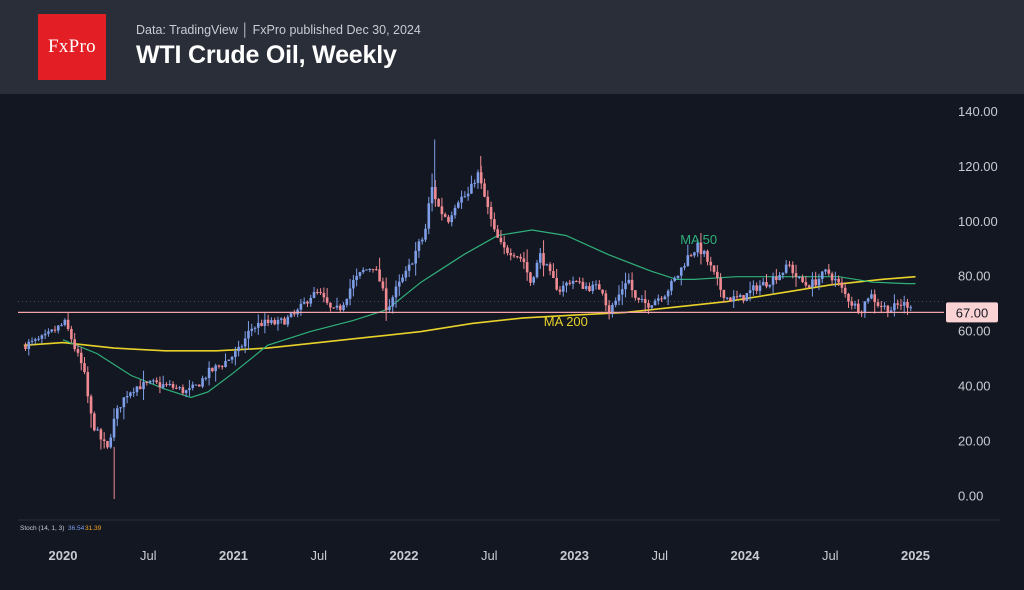 The width and height of the screenshot is (1024, 590). I want to click on ma200-layer, so click(469, 313).